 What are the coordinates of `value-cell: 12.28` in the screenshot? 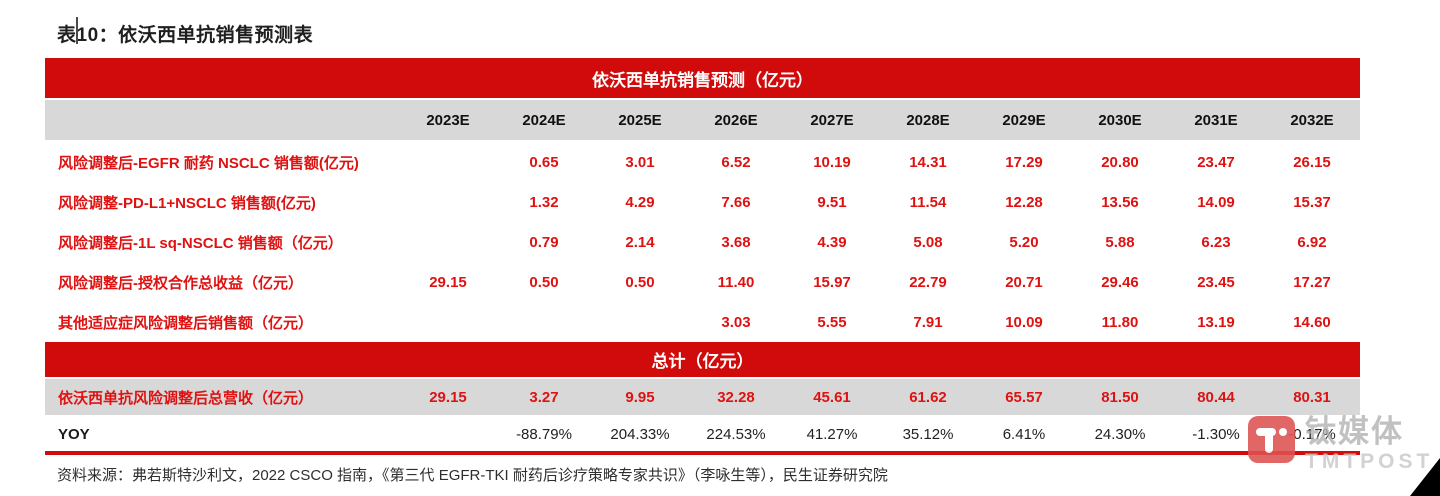 It's located at (1024, 202).